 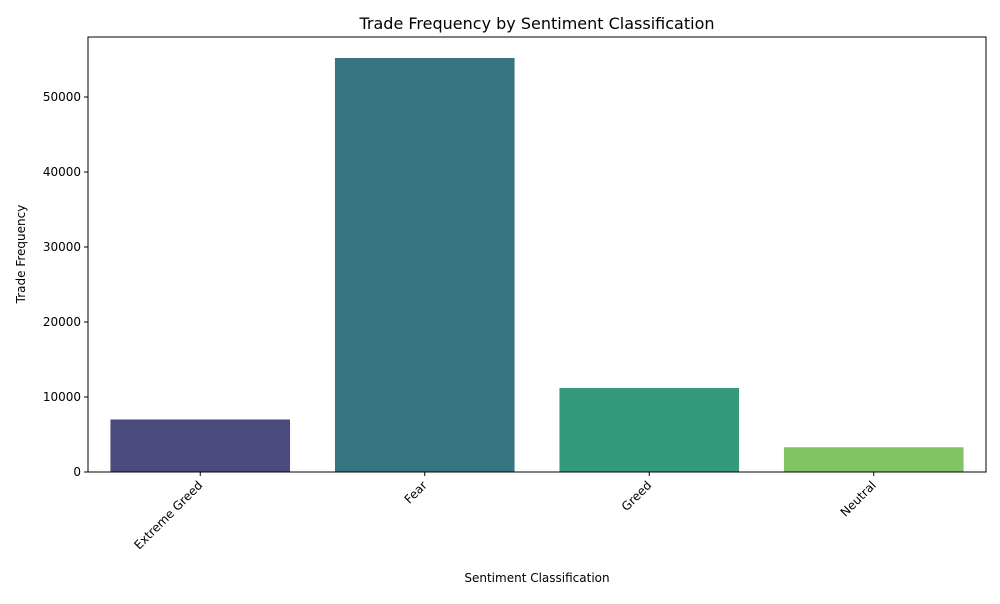 I want to click on bar-fear, so click(x=424, y=265).